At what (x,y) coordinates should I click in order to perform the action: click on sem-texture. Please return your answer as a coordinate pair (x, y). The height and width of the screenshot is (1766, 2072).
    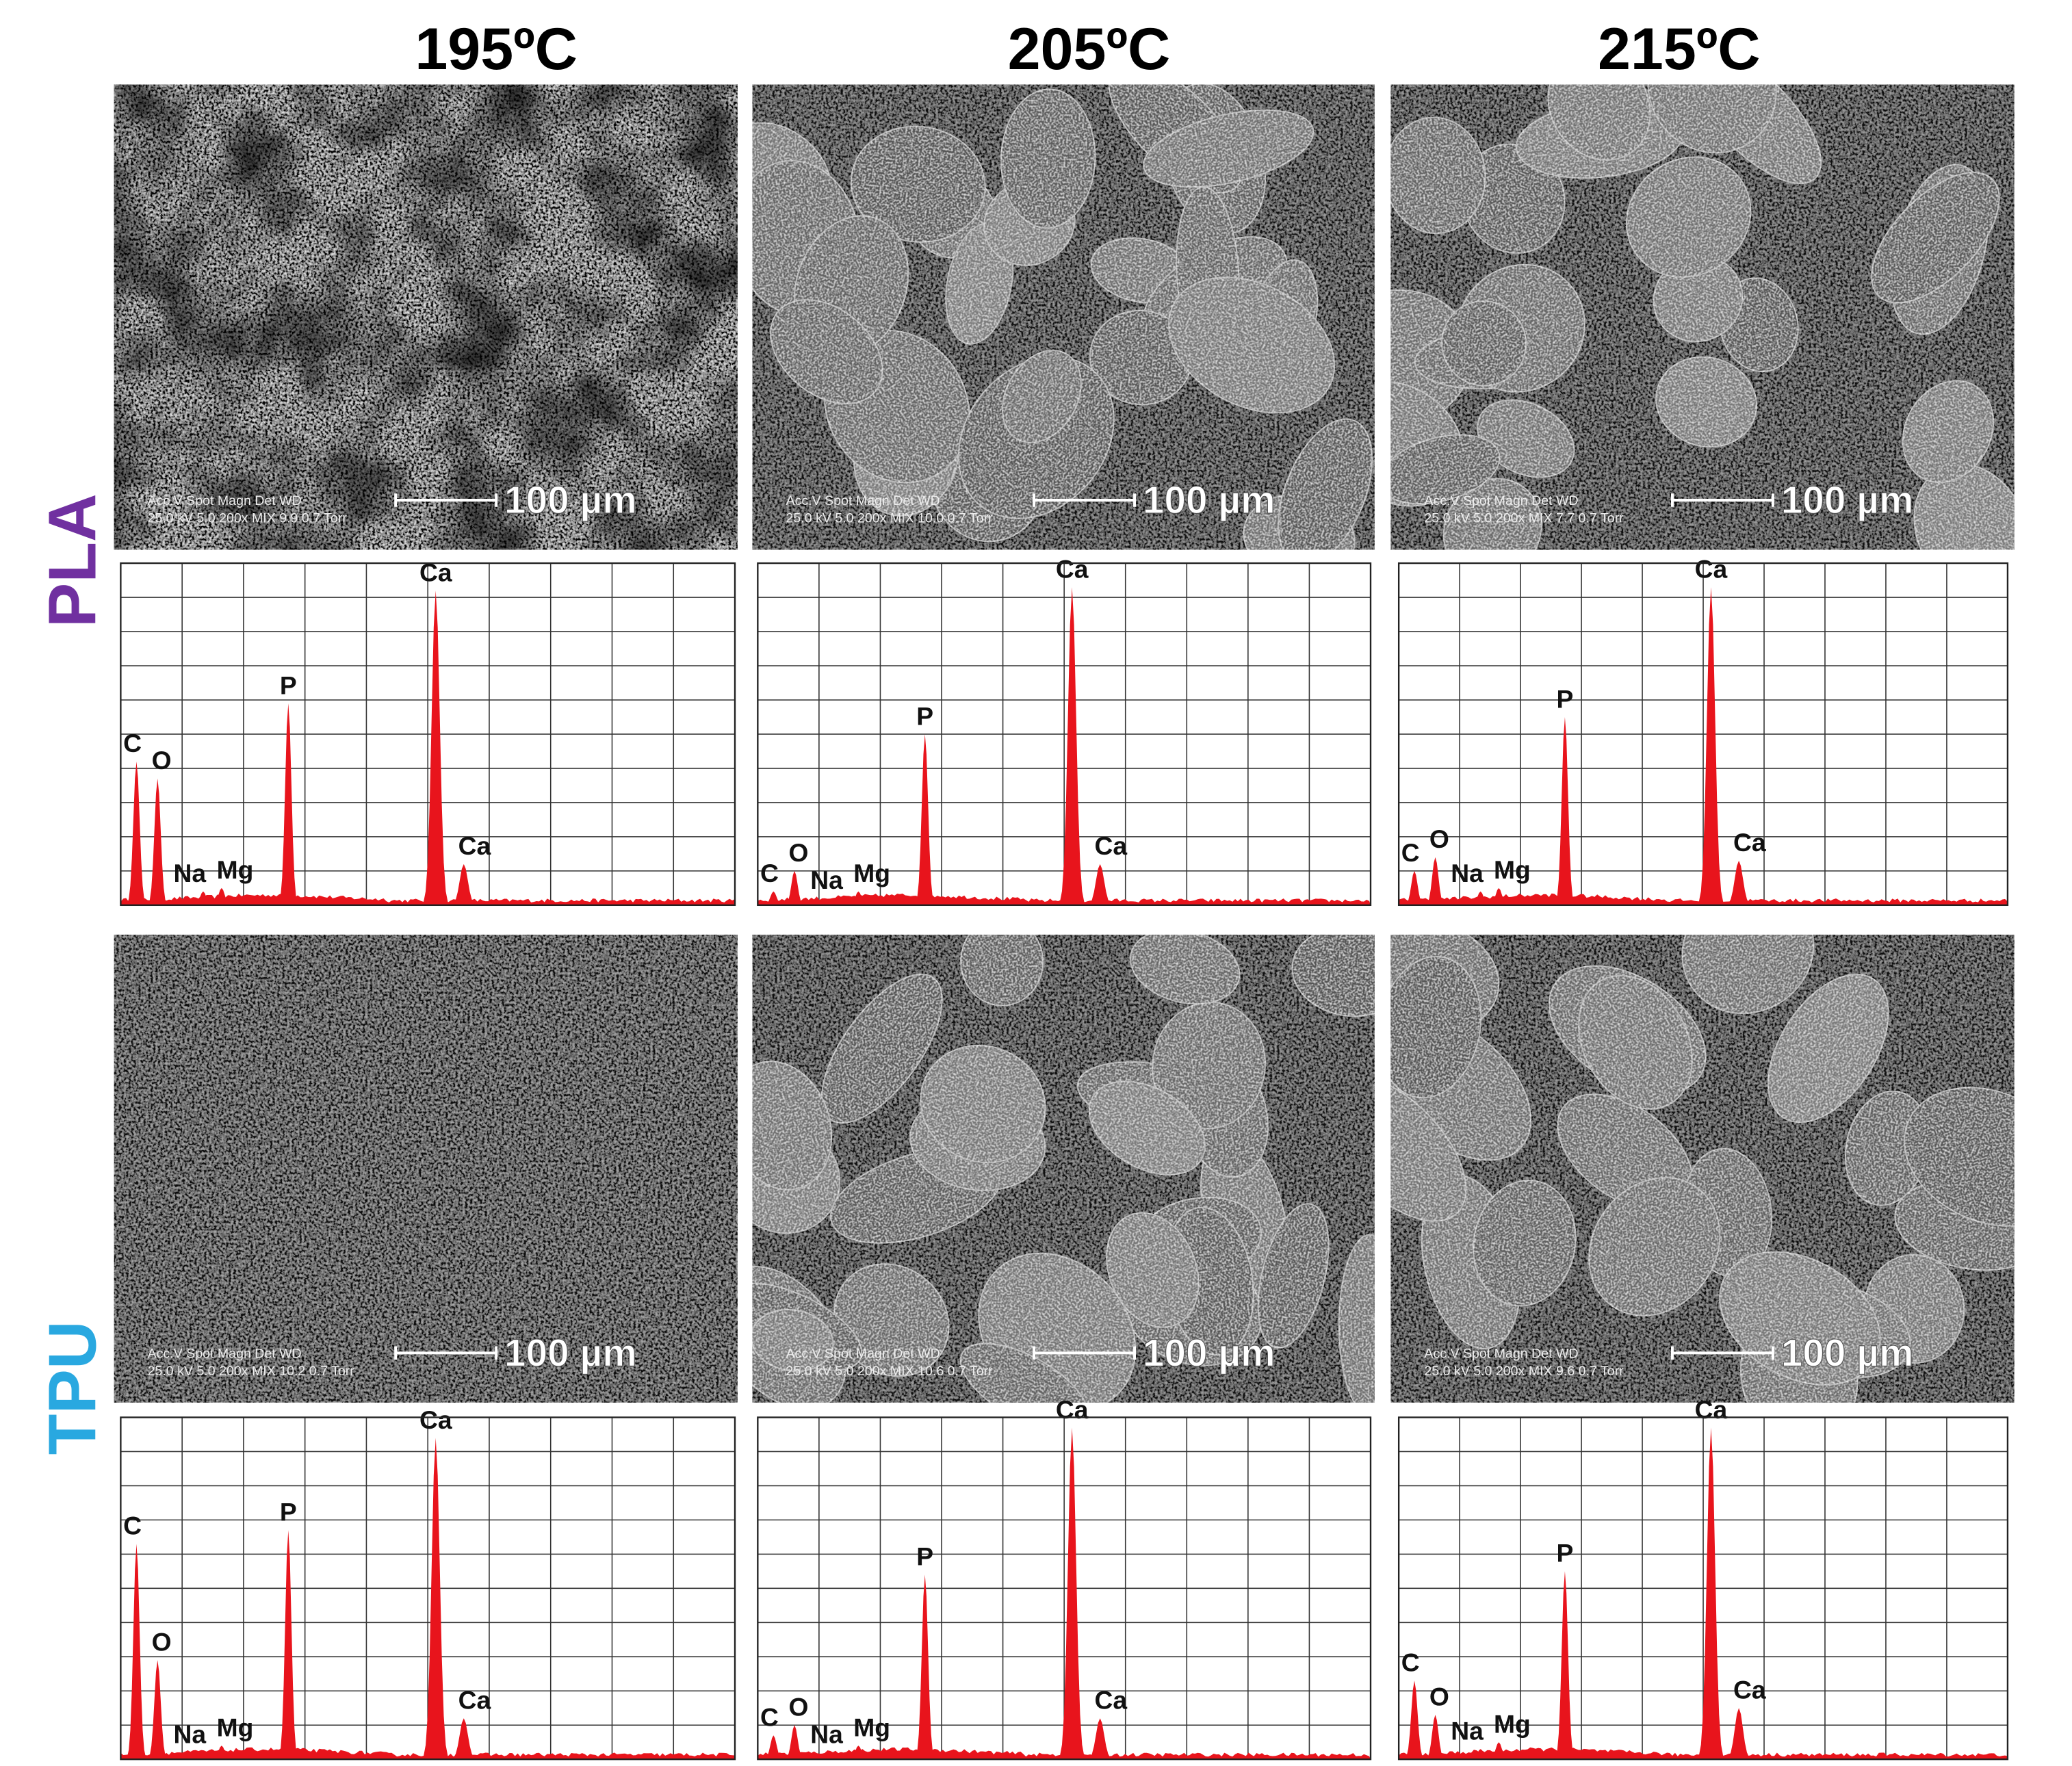
    Looking at the image, I should click on (426, 1168).